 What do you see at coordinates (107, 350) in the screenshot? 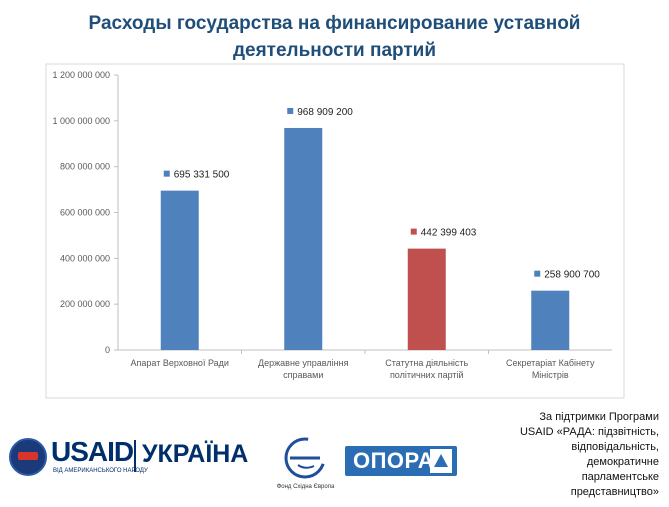
I see `y-tick-label: 0` at bounding box center [107, 350].